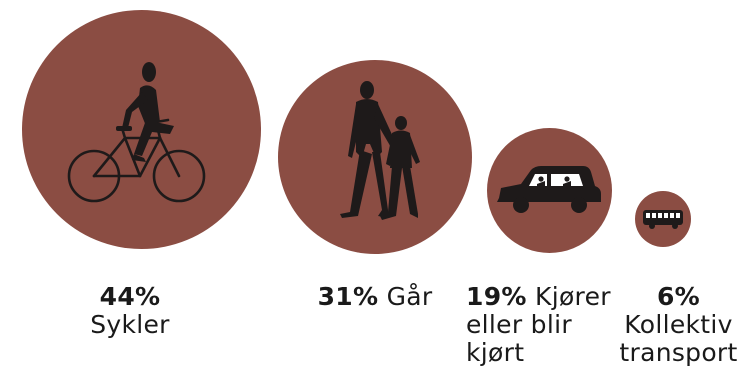 The image size is (745, 367). I want to click on transit-label: 6% Kollektiv transport, so click(678, 325).